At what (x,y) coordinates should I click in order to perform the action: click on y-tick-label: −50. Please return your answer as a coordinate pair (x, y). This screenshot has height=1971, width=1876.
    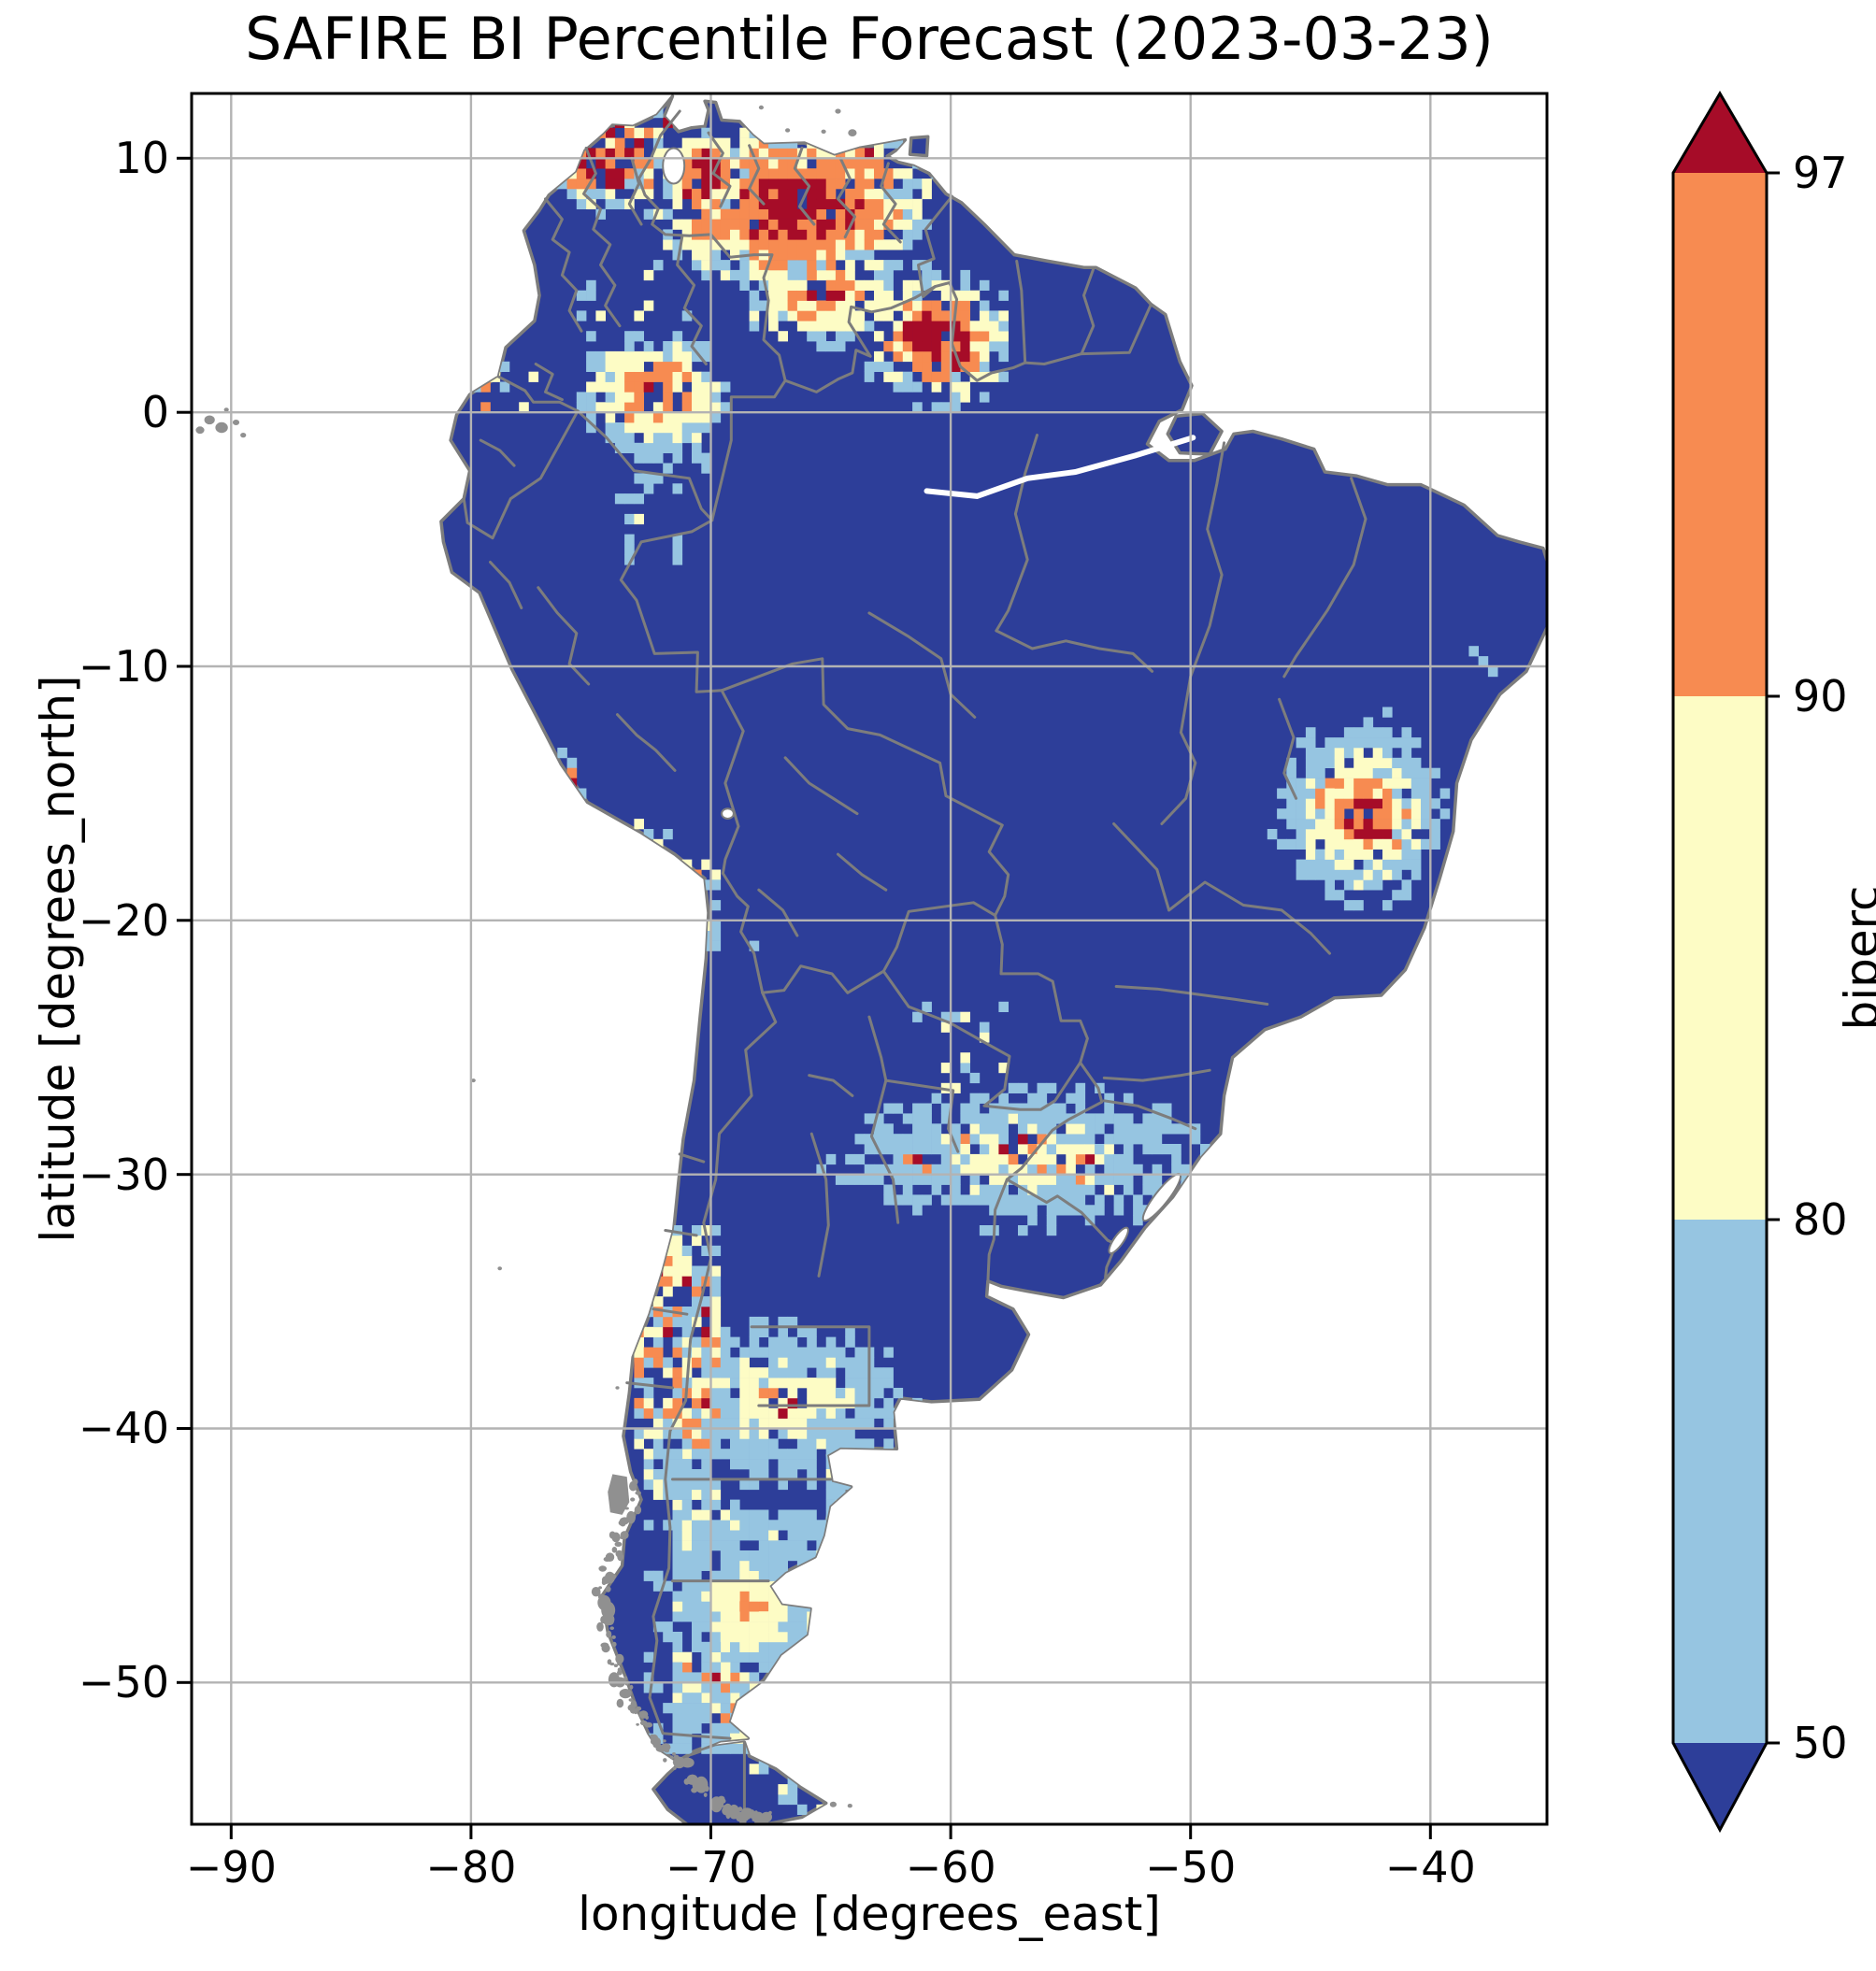
    Looking at the image, I should click on (123, 1682).